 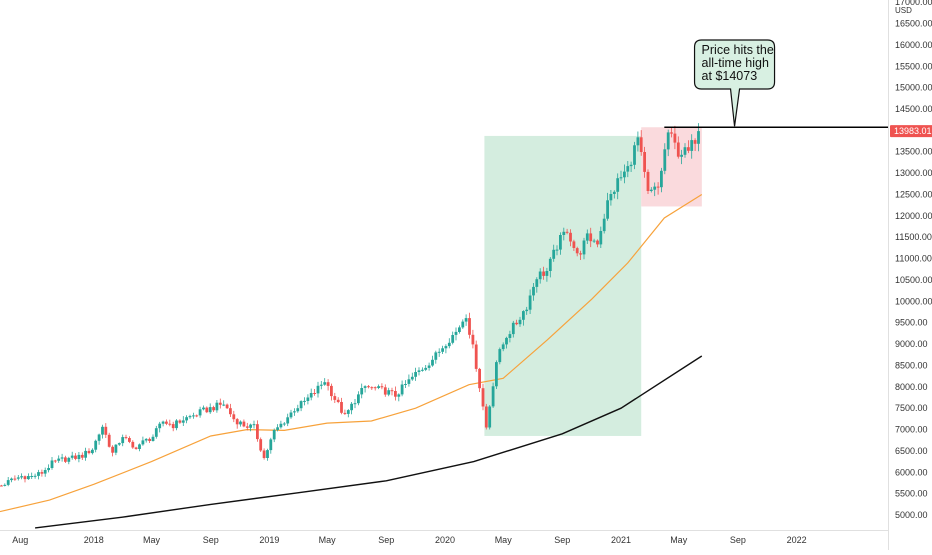 I want to click on y-tick-label: 15000.00, so click(x=913, y=88).